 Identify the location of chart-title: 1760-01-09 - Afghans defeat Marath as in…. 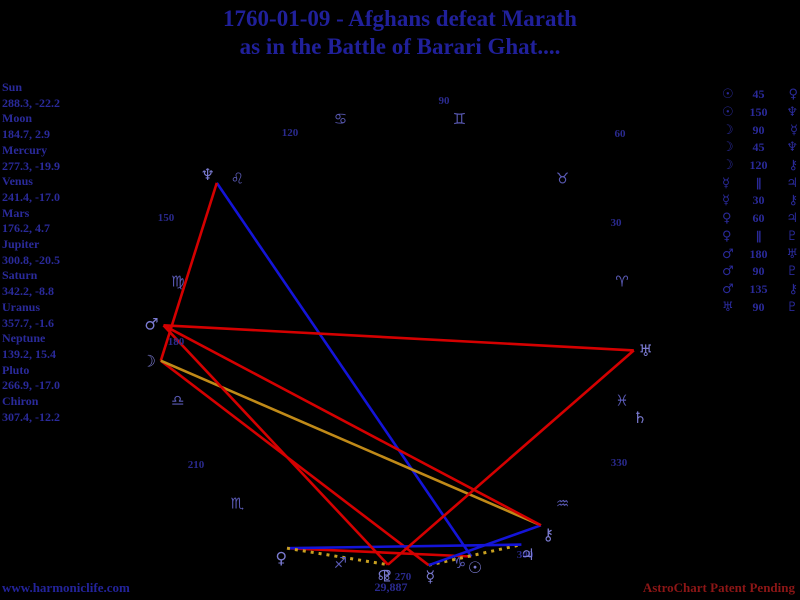
(400, 33).